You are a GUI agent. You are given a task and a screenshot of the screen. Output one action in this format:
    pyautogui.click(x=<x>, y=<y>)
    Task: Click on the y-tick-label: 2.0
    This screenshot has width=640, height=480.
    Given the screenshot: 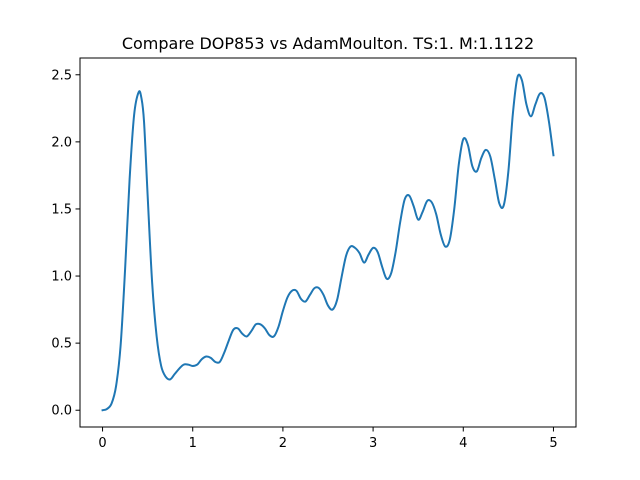 What is the action you would take?
    pyautogui.click(x=61, y=142)
    